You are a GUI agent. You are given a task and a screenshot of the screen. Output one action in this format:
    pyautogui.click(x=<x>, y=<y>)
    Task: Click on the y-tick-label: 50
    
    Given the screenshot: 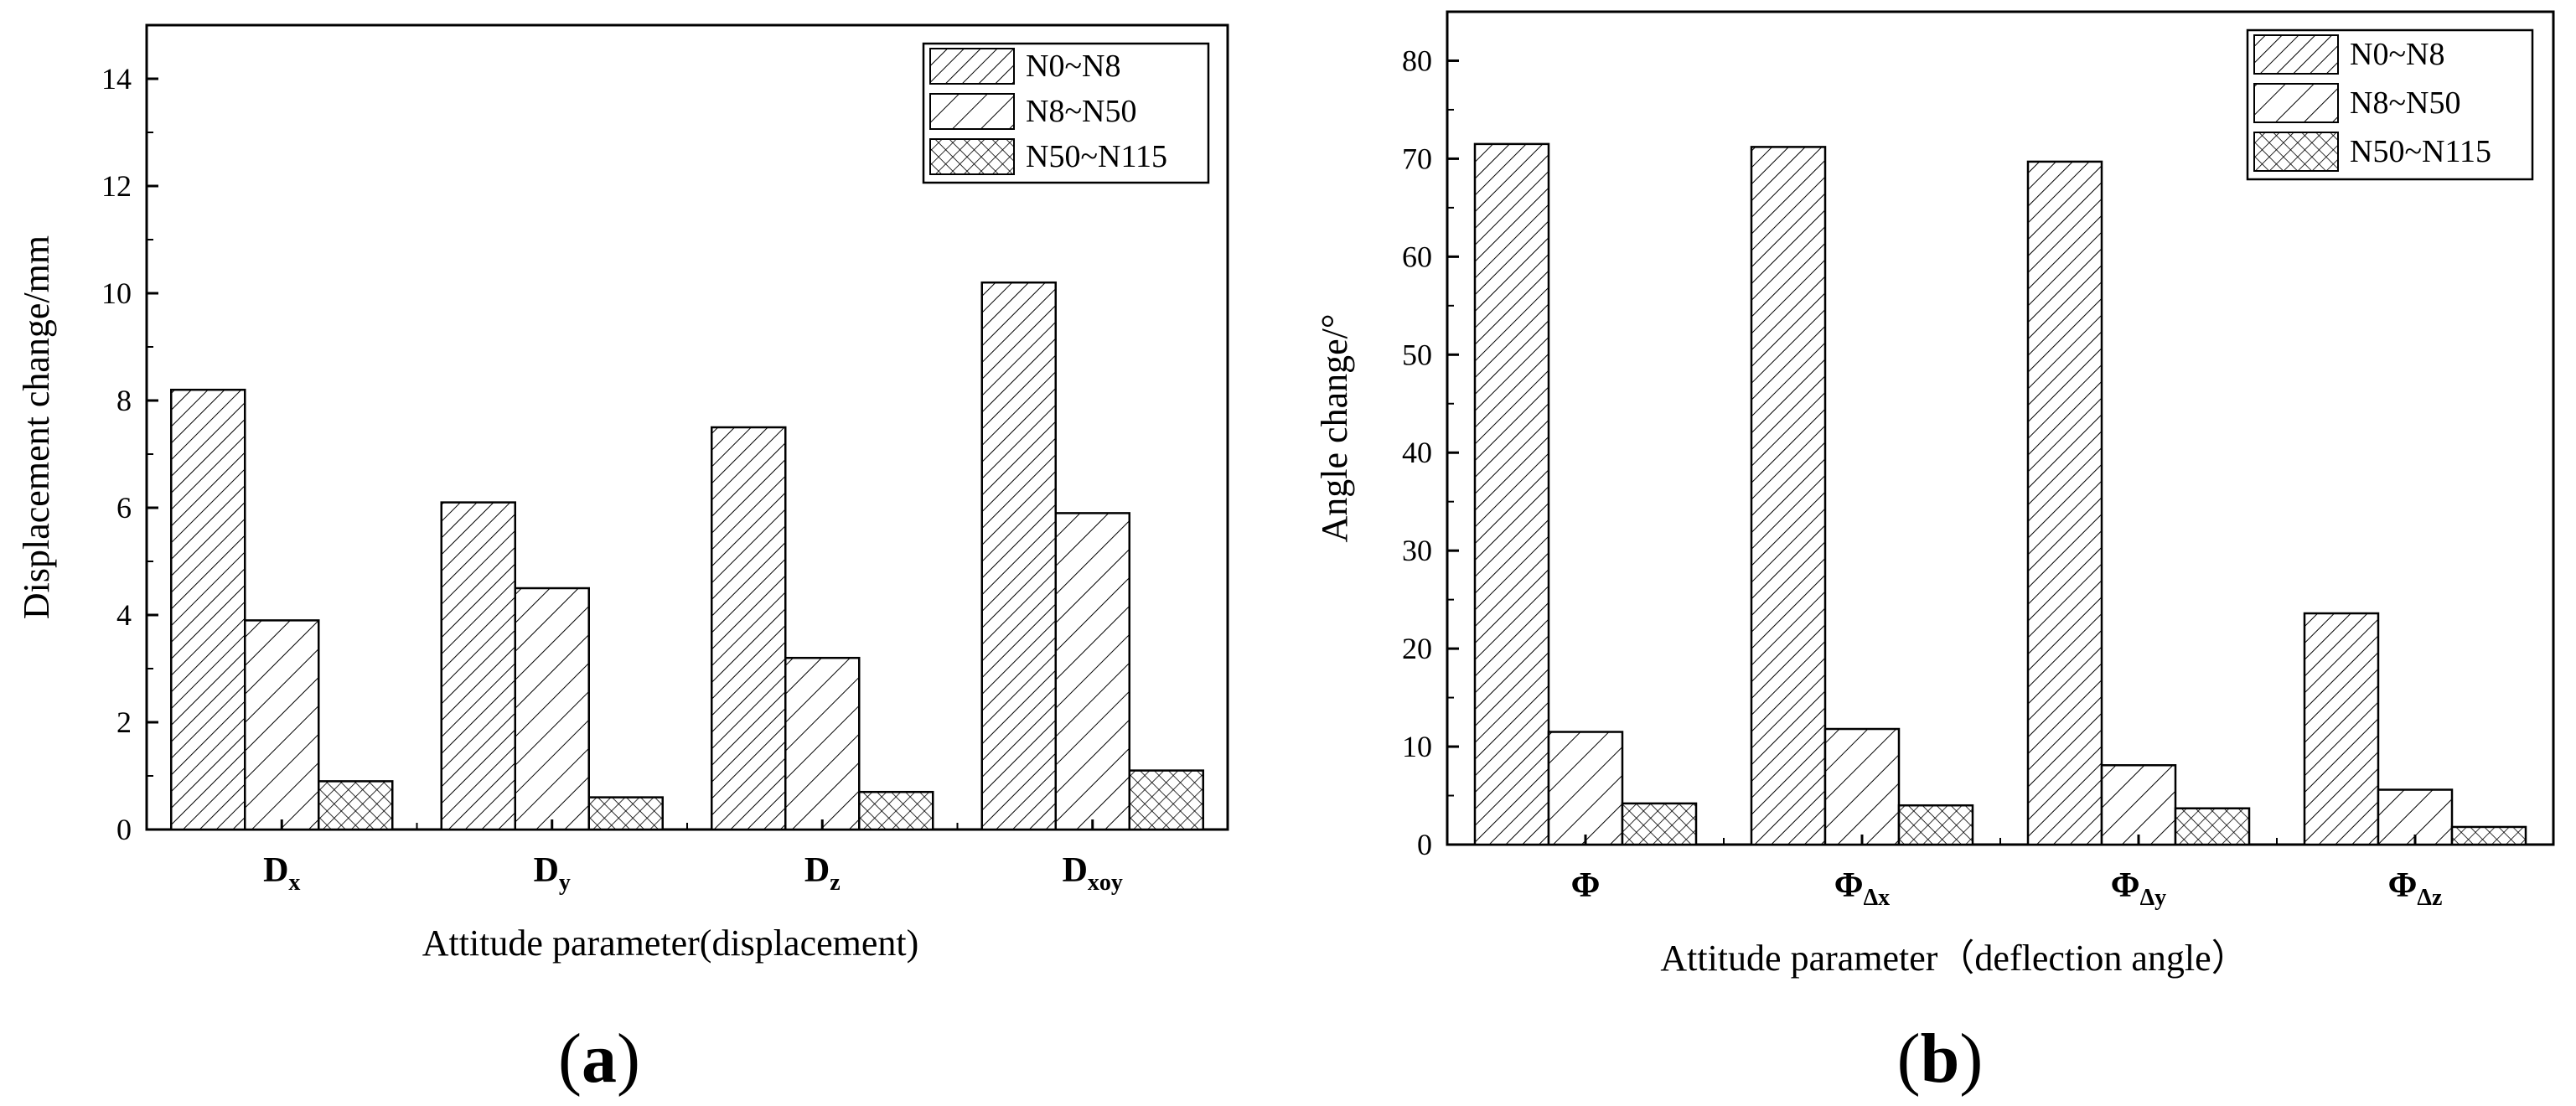 What is the action you would take?
    pyautogui.click(x=1417, y=354)
    